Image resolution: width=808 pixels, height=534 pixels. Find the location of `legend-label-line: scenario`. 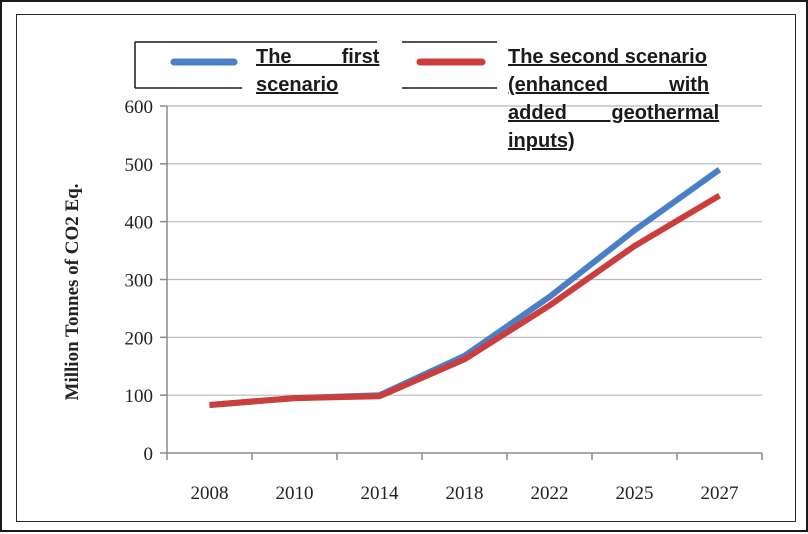

legend-label-line: scenario is located at coordinates (297, 85).